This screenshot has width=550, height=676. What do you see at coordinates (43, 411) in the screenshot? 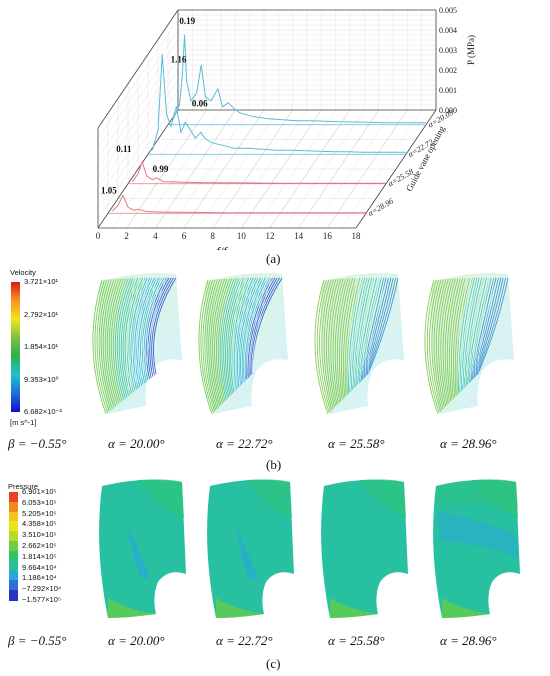
I see `colorbar-tick-label: 6.682×10⁻²` at bounding box center [43, 411].